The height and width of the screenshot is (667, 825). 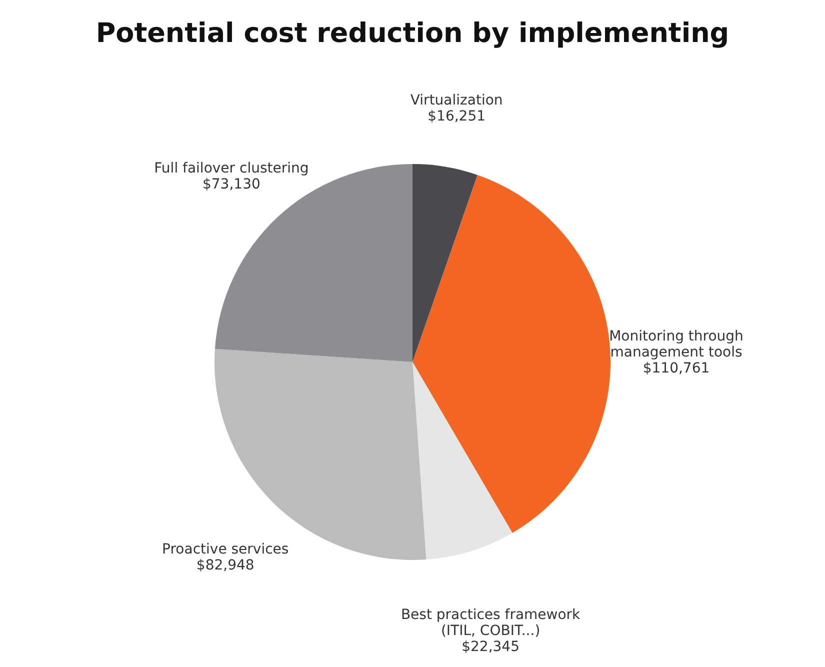 I want to click on slice-label: Best practices framework (ITIL, COBIT...), so click(x=491, y=623).